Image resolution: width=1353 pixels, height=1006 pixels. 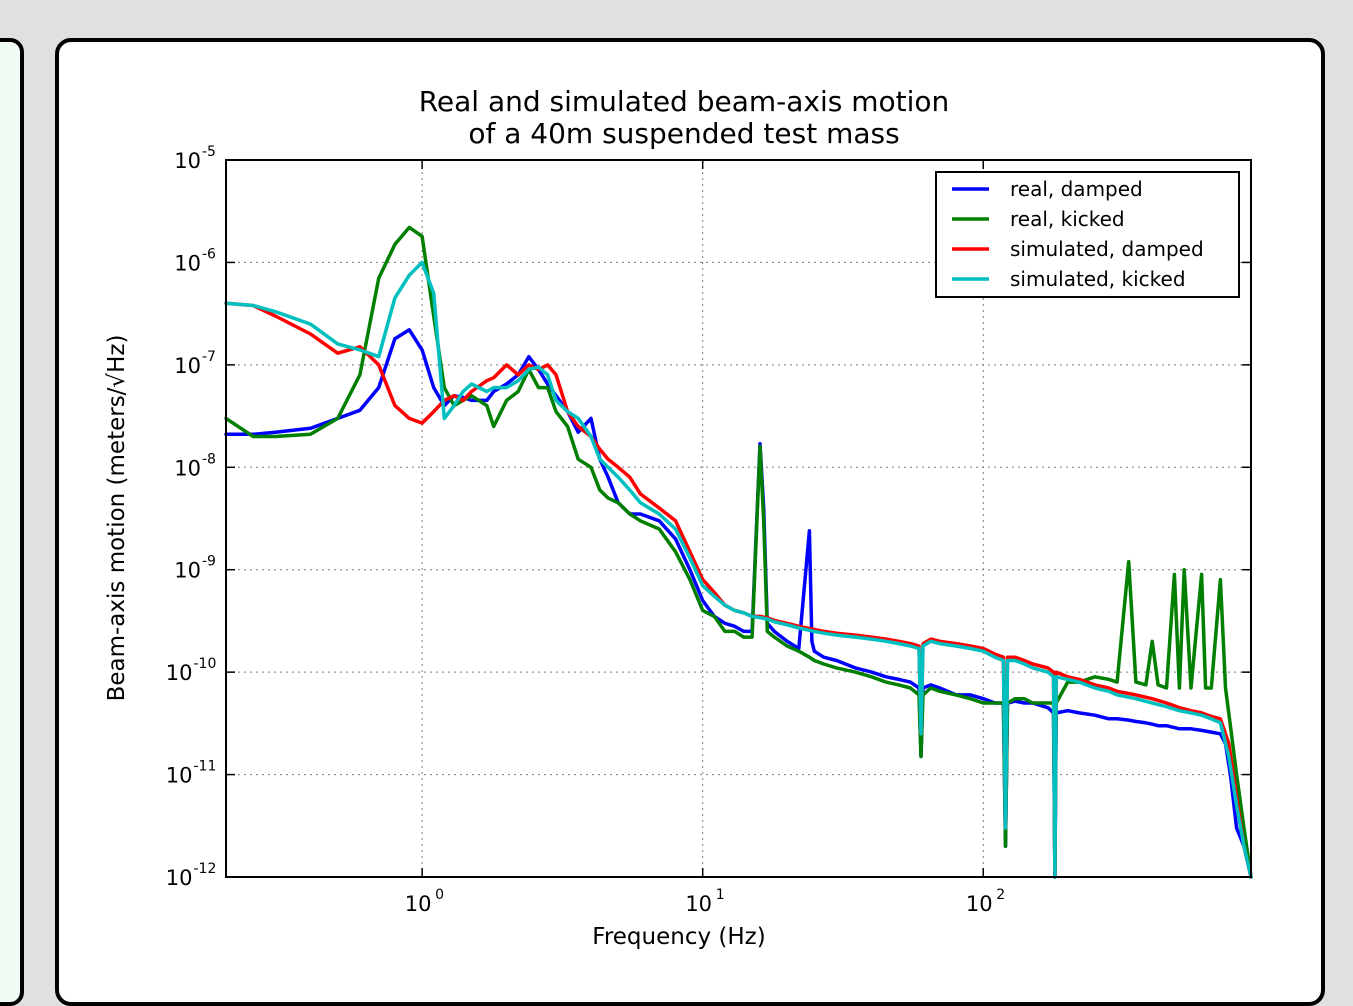 What do you see at coordinates (684, 101) in the screenshot?
I see `chart-title-line-1: Real and simulated beam-axis motion` at bounding box center [684, 101].